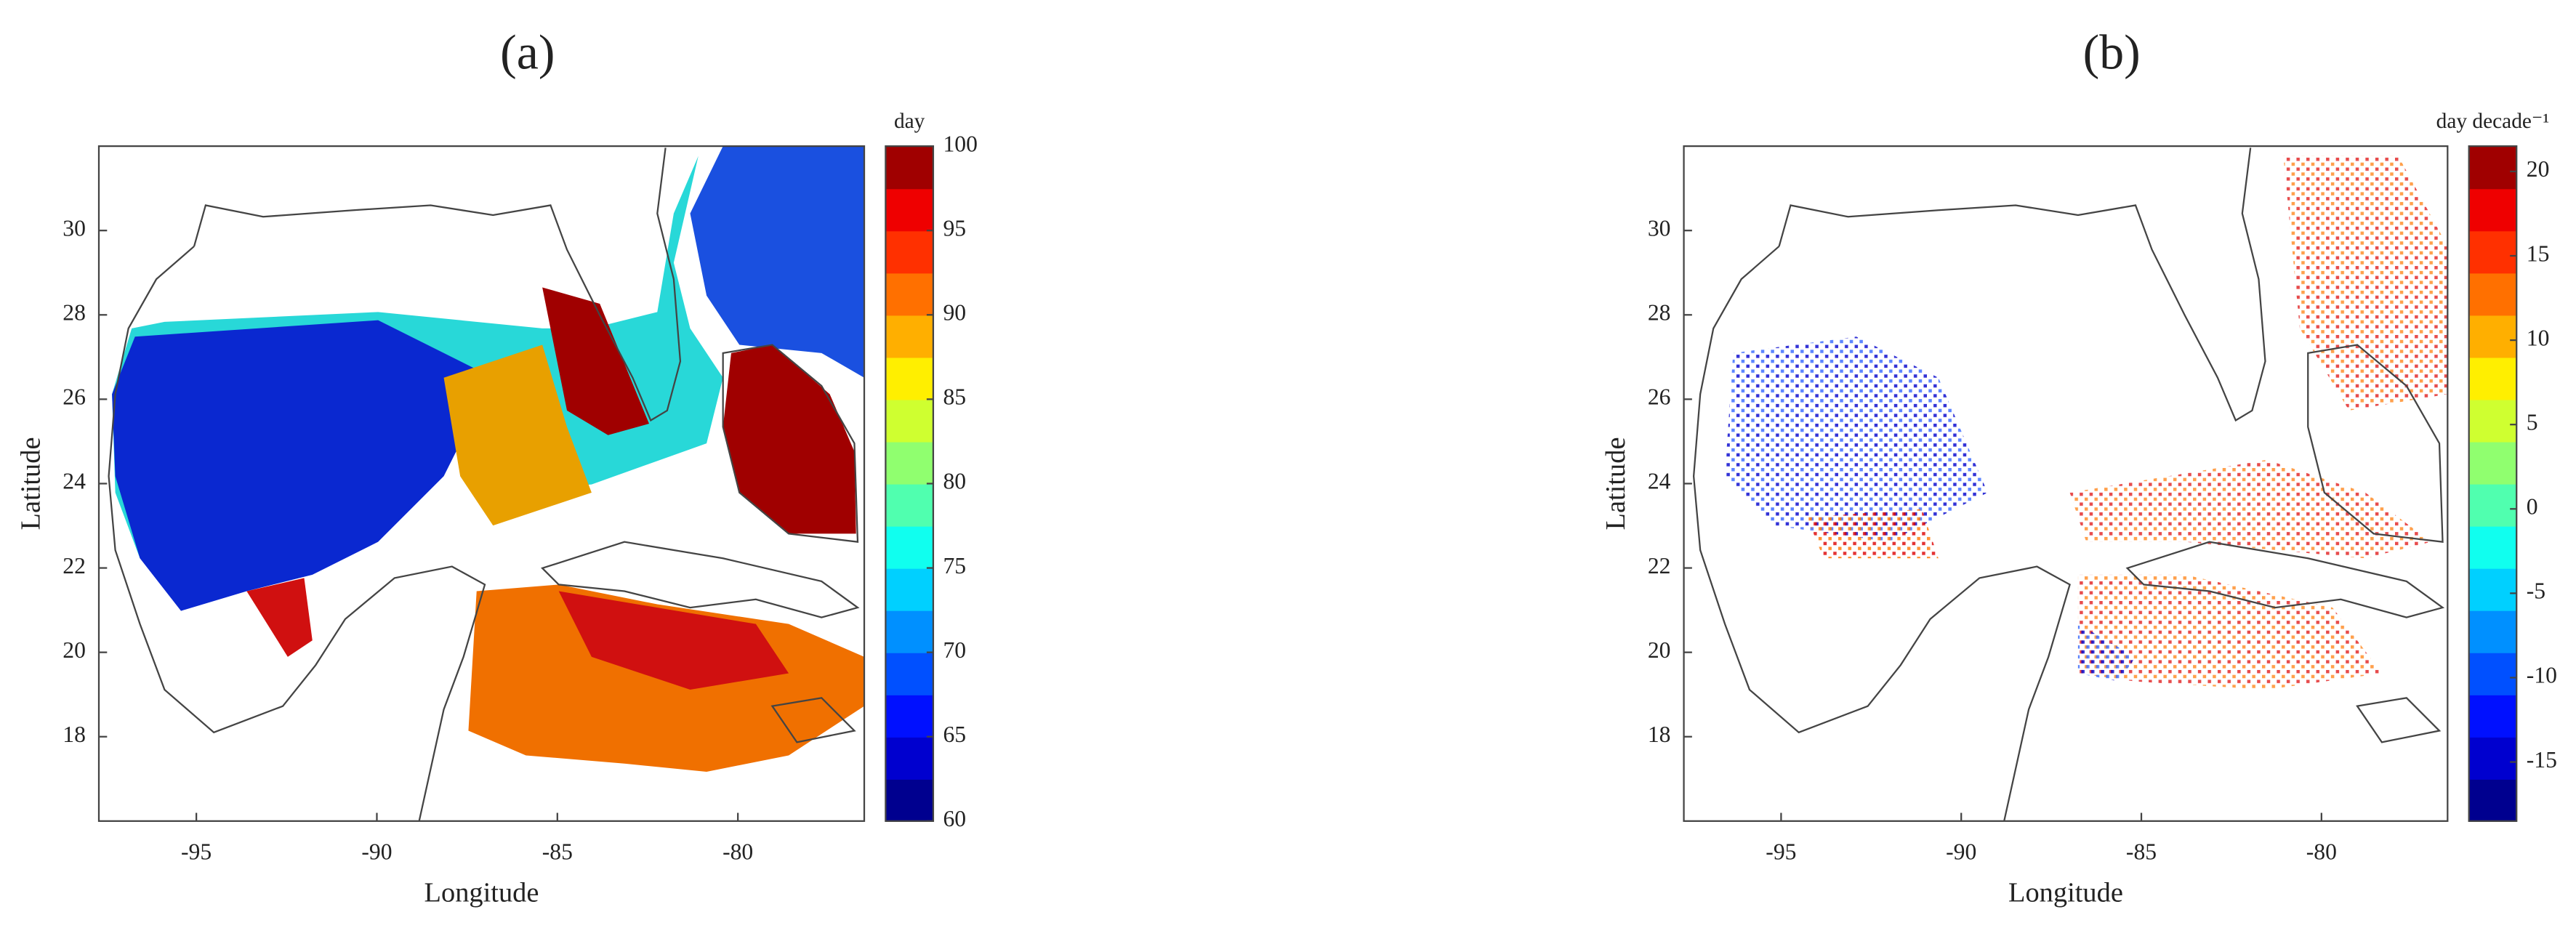  I want to click on colorbar-tick-label: 10, so click(2538, 337).